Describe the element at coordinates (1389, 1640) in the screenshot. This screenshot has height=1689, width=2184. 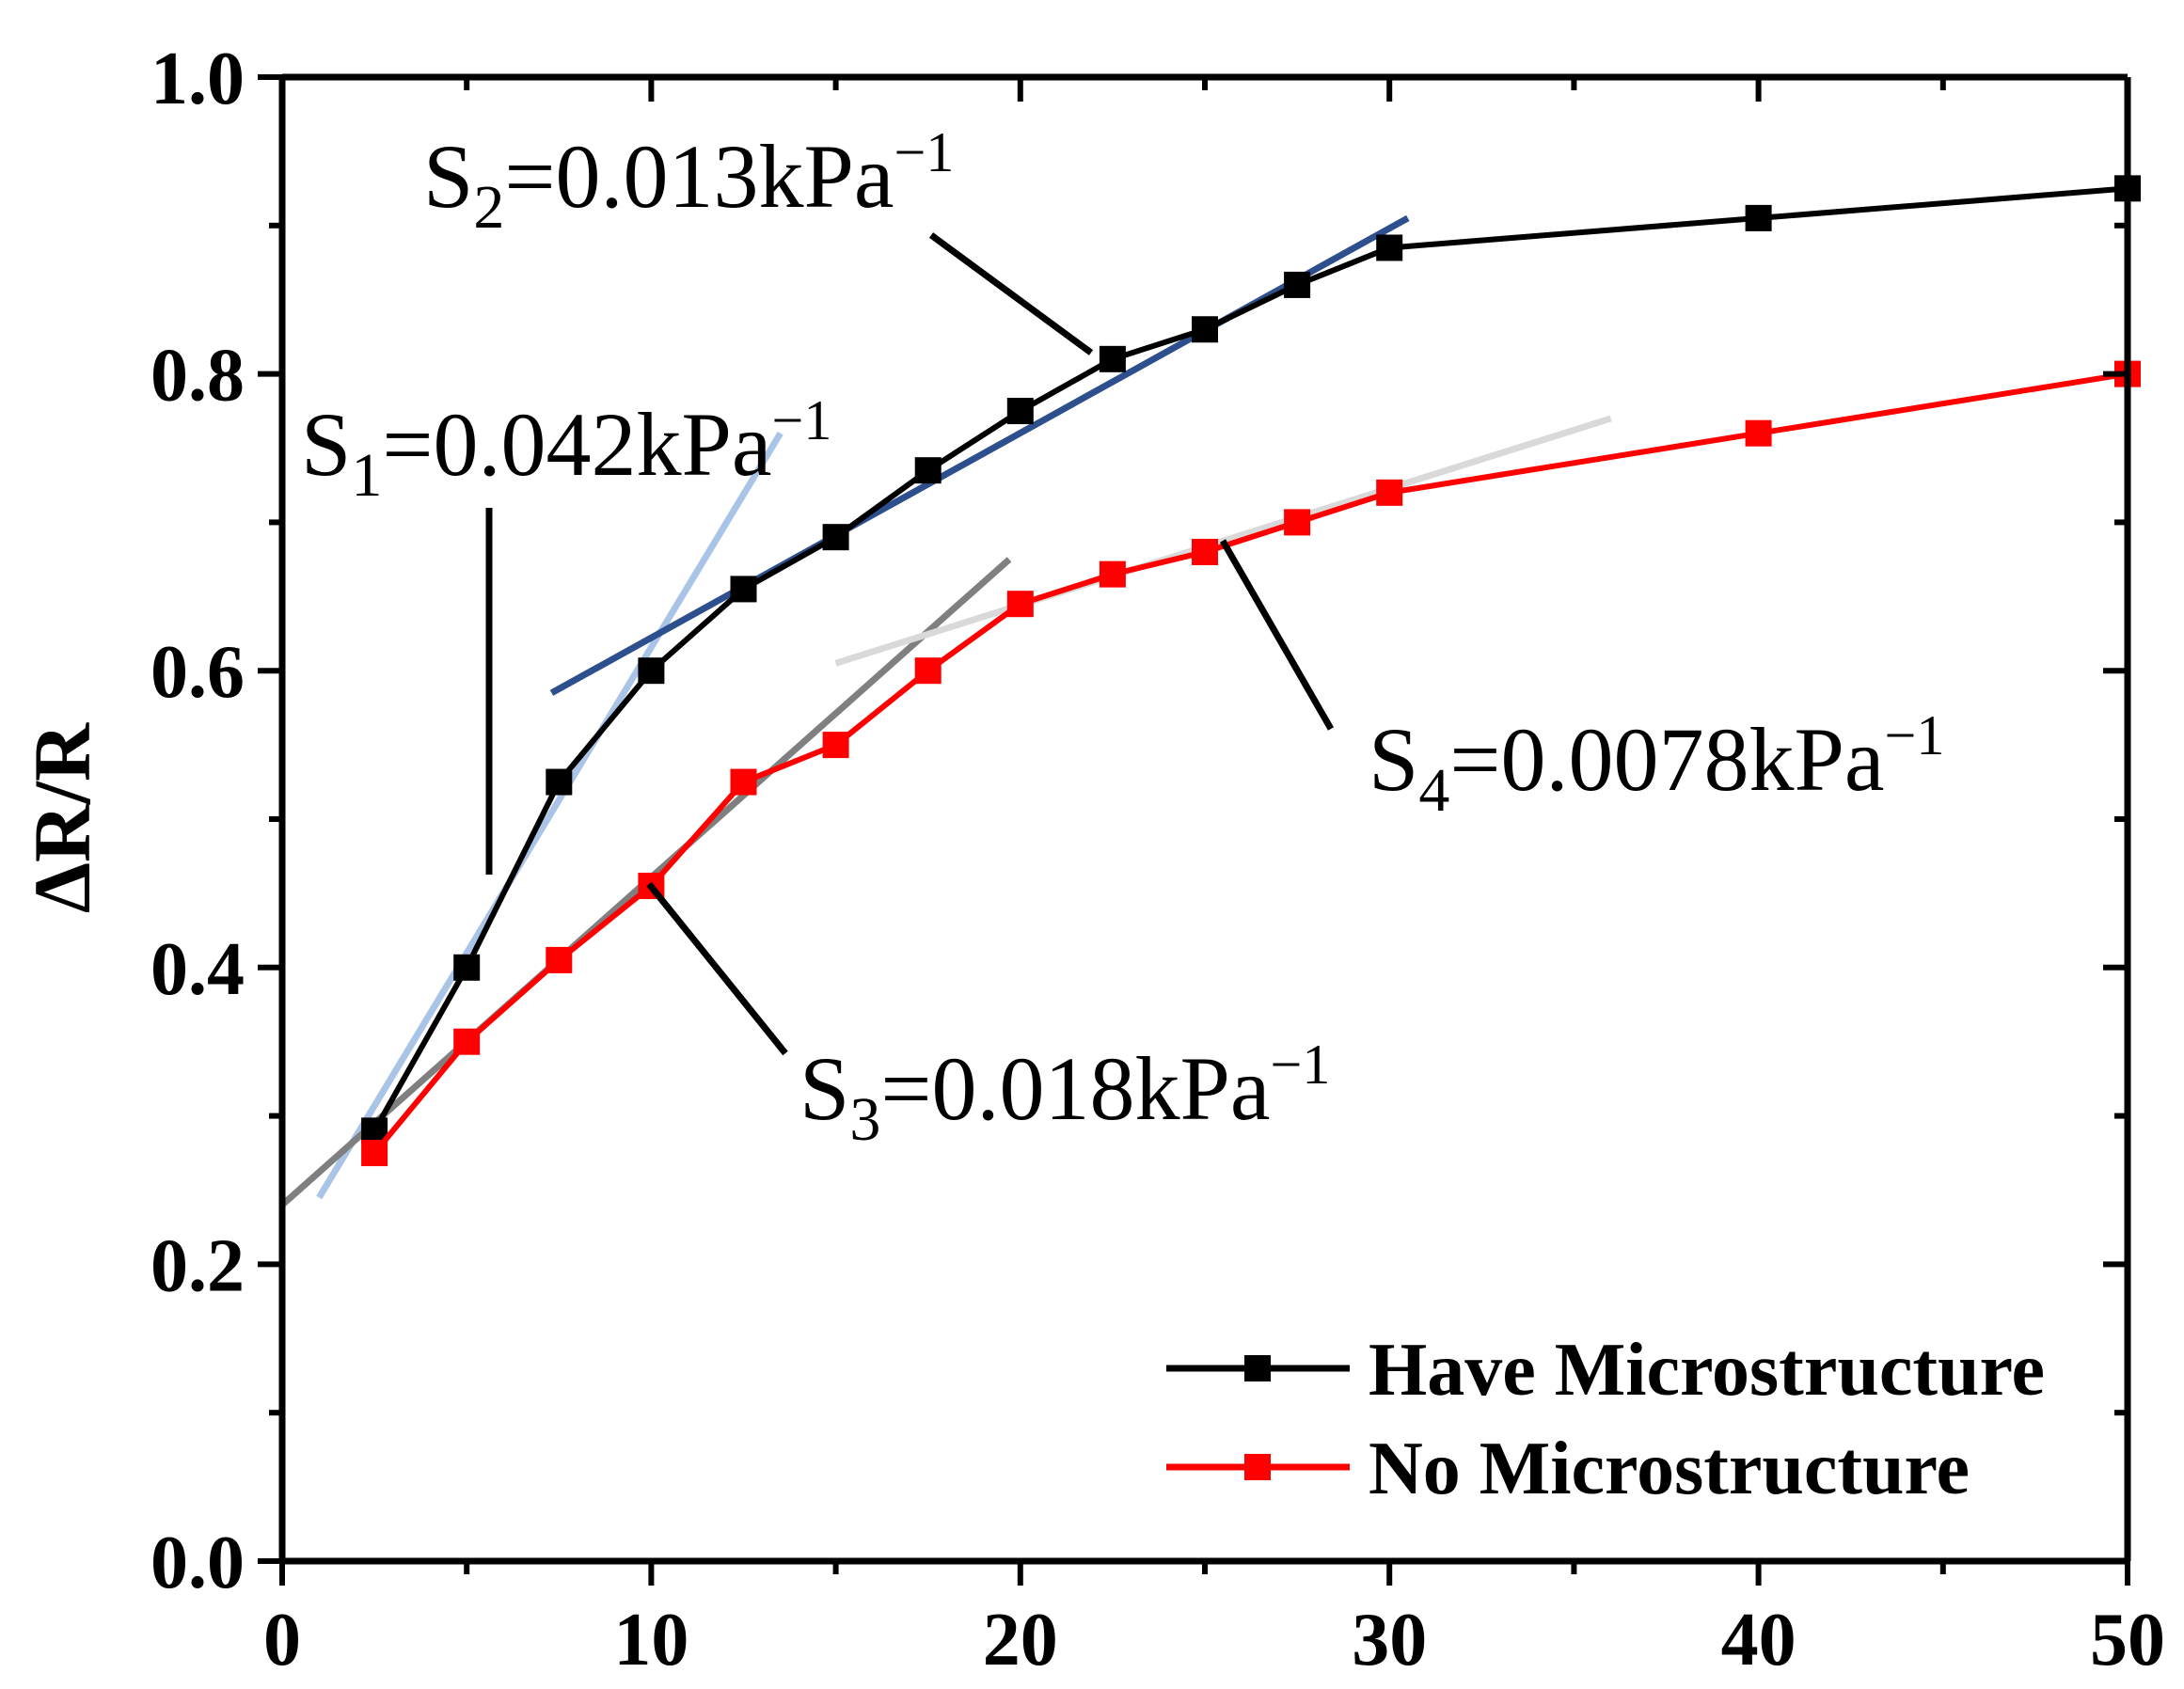
I see `x-tick-label: 30` at that location.